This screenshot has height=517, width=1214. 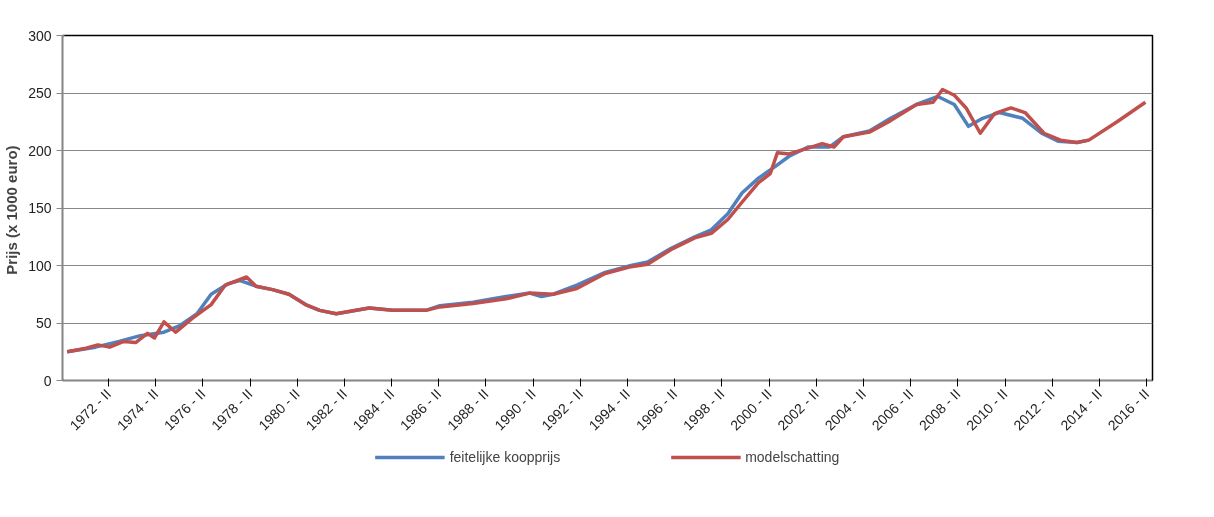 What do you see at coordinates (40, 93) in the screenshot?
I see `y-tick-label: 250` at bounding box center [40, 93].